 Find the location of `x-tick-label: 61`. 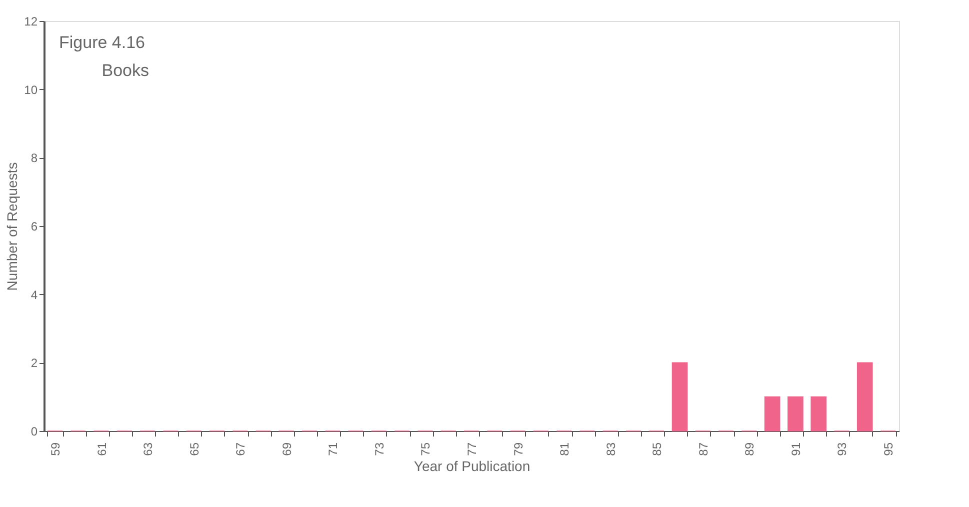

x-tick-label: 61 is located at coordinates (101, 449).